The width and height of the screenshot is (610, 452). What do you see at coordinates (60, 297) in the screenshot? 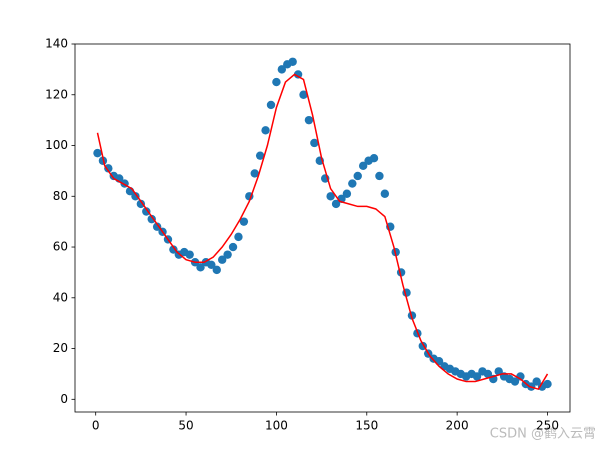
I see `y-tick-label: 40` at bounding box center [60, 297].